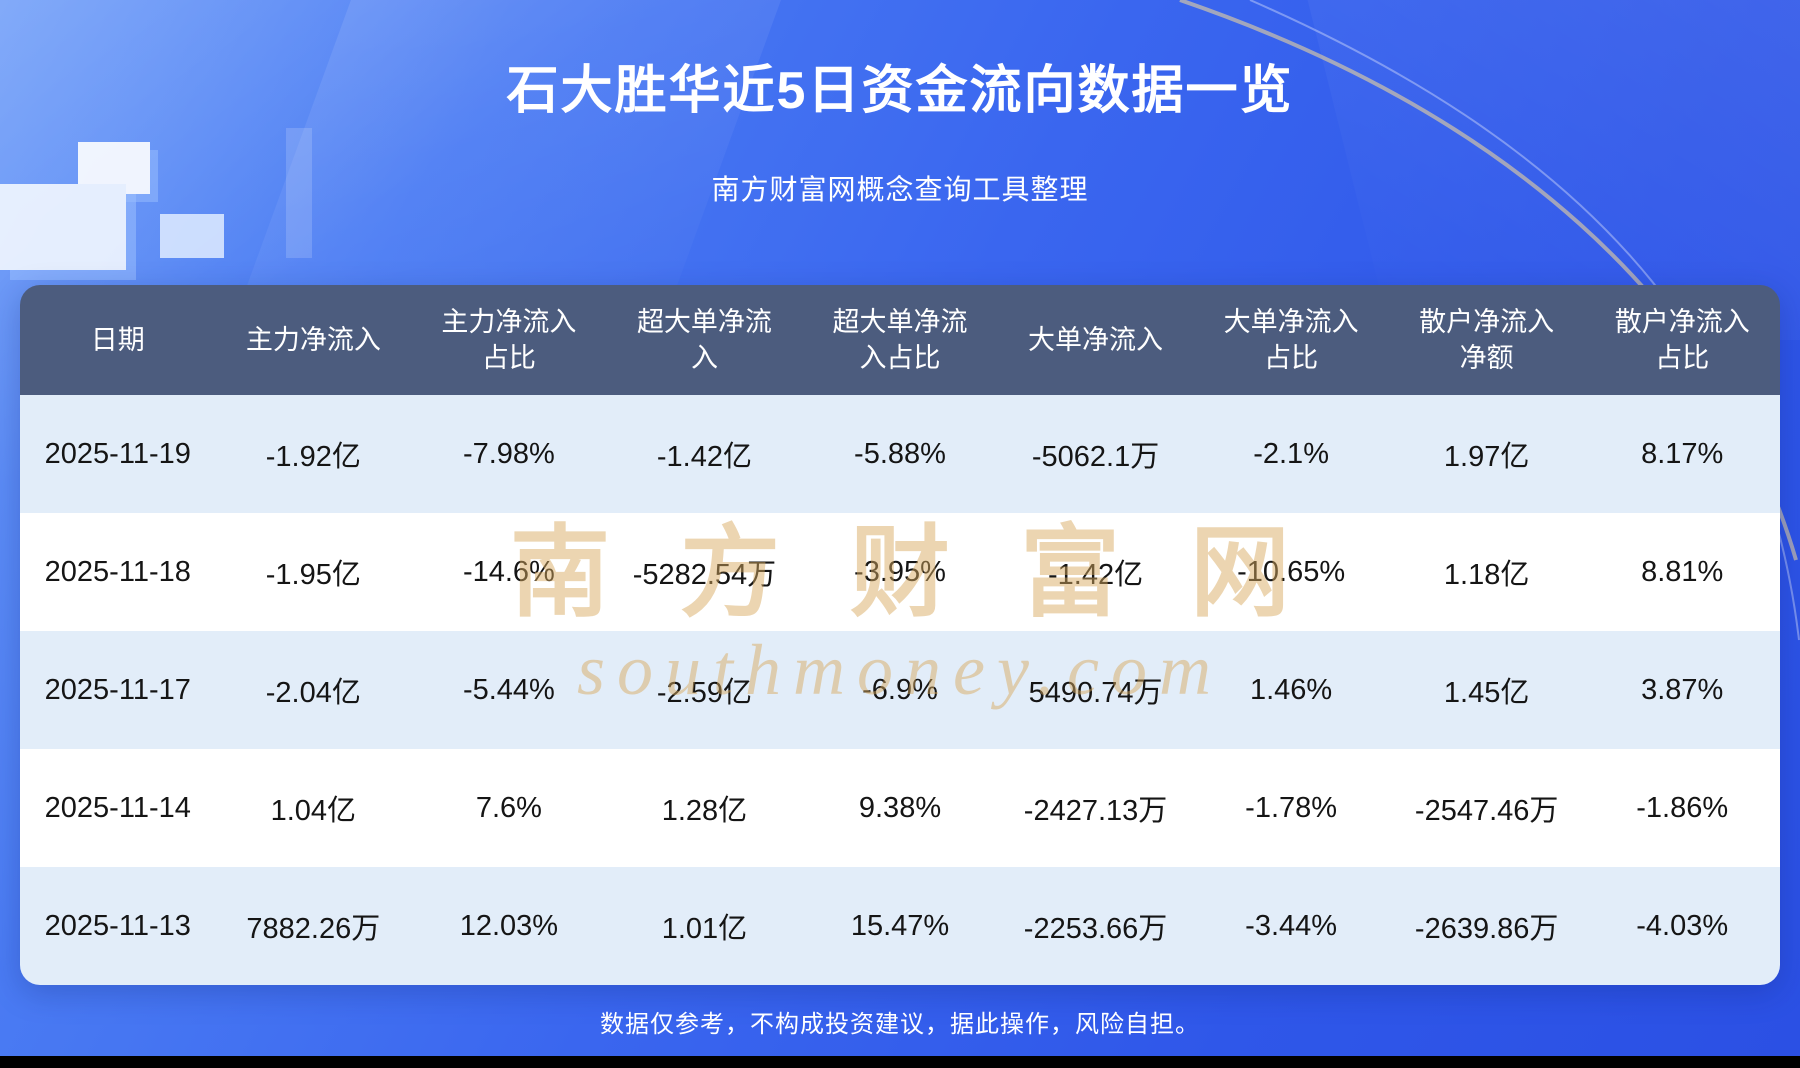 This screenshot has width=1800, height=1068. Describe the element at coordinates (1487, 339) in the screenshot. I see `column-header: 散户净流入净额` at that location.